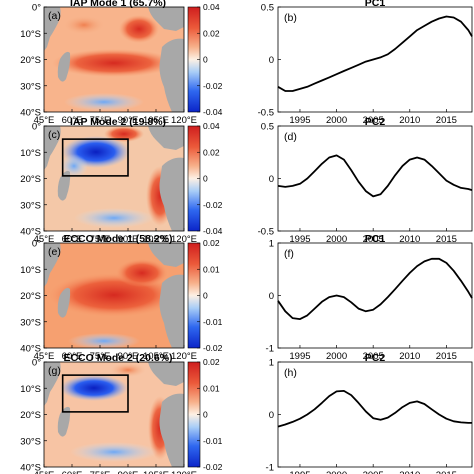 The height and width of the screenshot is (474, 474). I want to click on pc-panel-b: PC1 (b) 0.5 0 -0.5 1995 2000 2005 2010 2015, so click(365, 63).